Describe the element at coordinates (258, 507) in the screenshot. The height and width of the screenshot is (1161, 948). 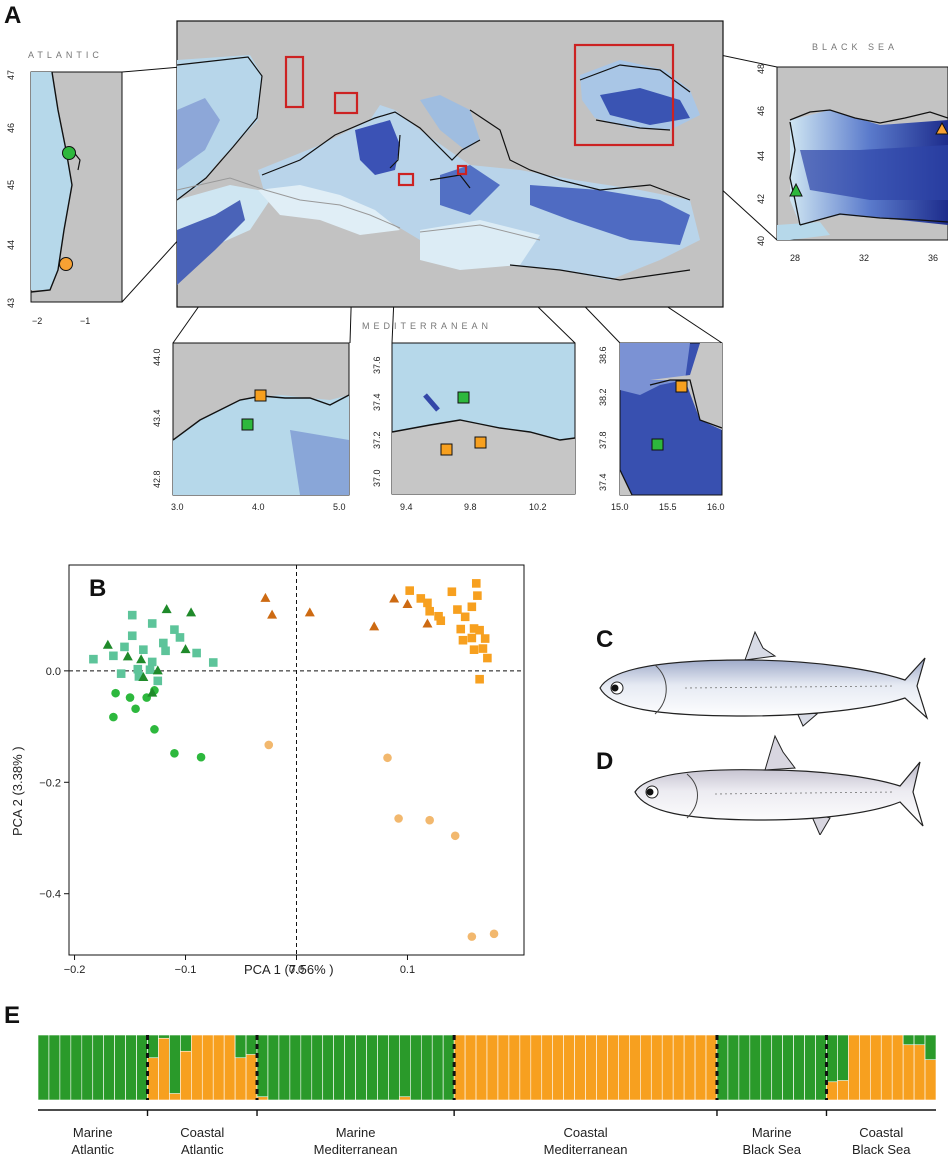
I see `med1-xtick-1: 4.0` at that location.